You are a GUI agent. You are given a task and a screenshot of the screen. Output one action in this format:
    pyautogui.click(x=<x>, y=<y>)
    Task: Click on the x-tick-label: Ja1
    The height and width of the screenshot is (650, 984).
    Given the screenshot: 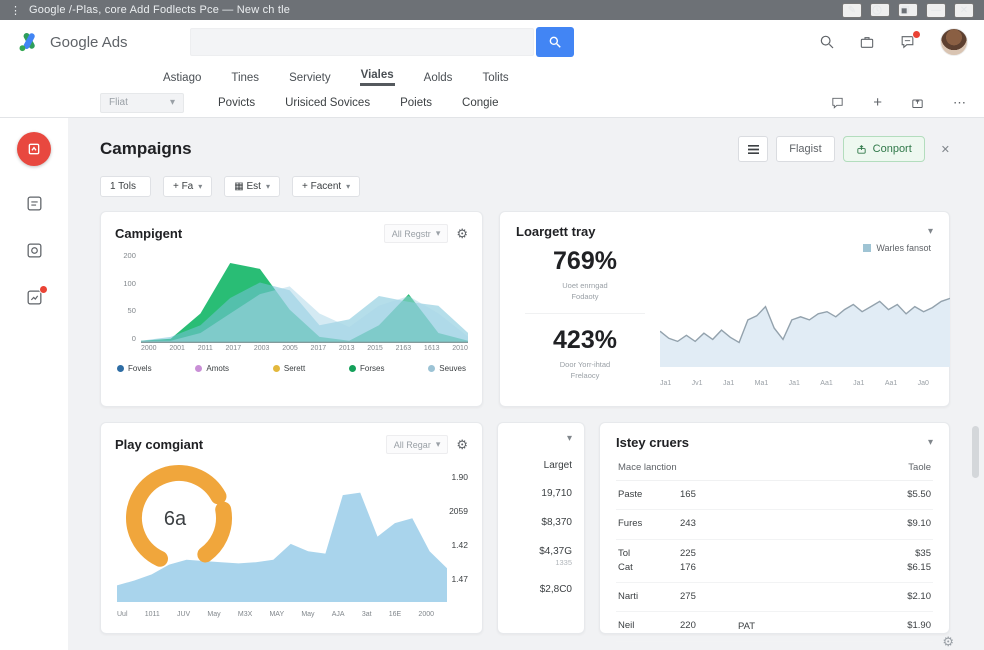 What is the action you would take?
    pyautogui.click(x=666, y=383)
    